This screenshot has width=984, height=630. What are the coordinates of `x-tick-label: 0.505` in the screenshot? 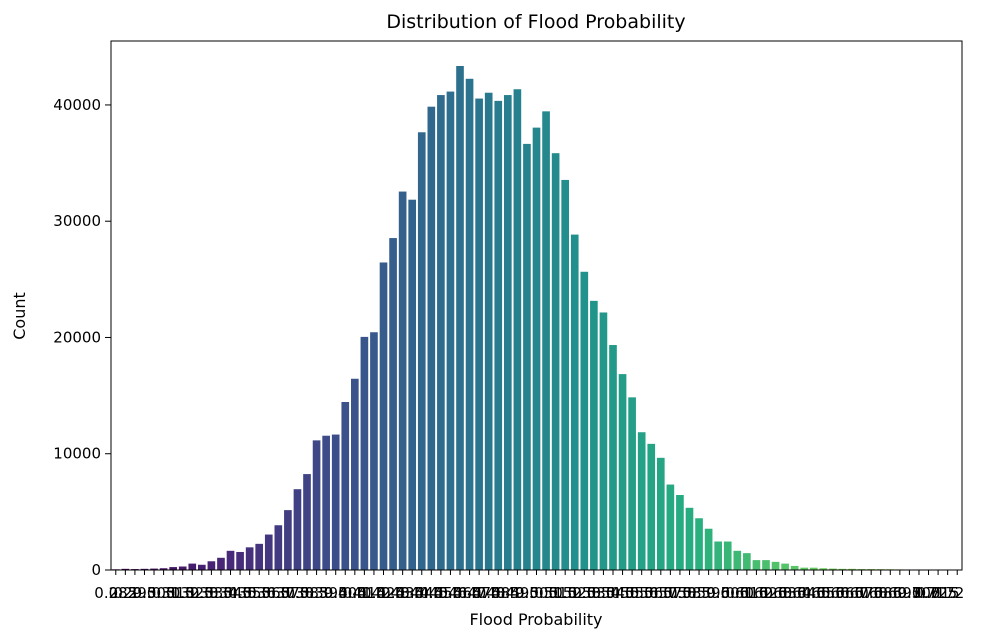 It's located at (536, 593).